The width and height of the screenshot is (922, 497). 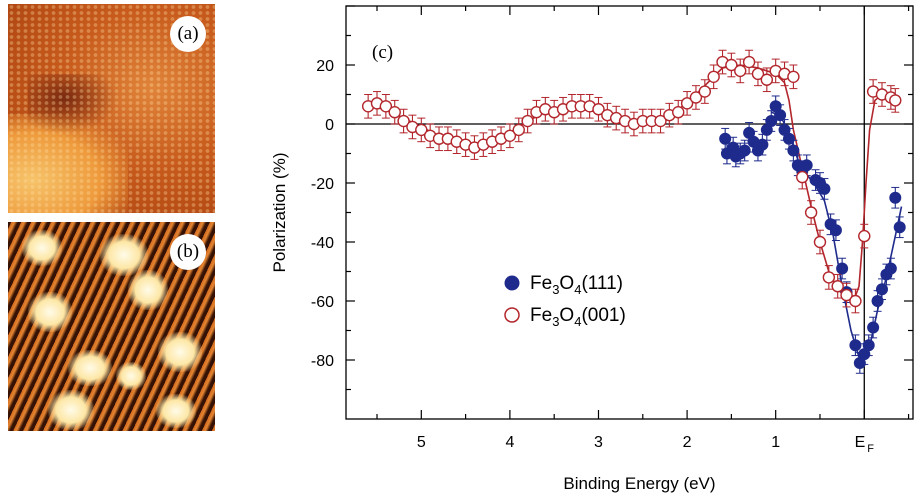 I want to click on x-tick-label: 4, so click(x=509, y=442).